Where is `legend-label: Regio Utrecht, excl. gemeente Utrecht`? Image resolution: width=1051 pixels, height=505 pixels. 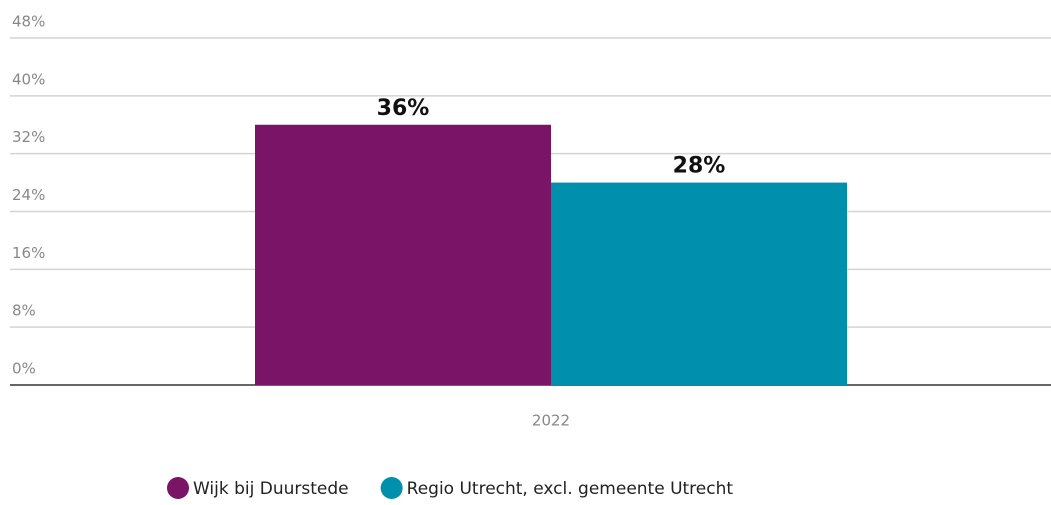
legend-label: Regio Utrecht, excl. gemeente Utrecht is located at coordinates (570, 489).